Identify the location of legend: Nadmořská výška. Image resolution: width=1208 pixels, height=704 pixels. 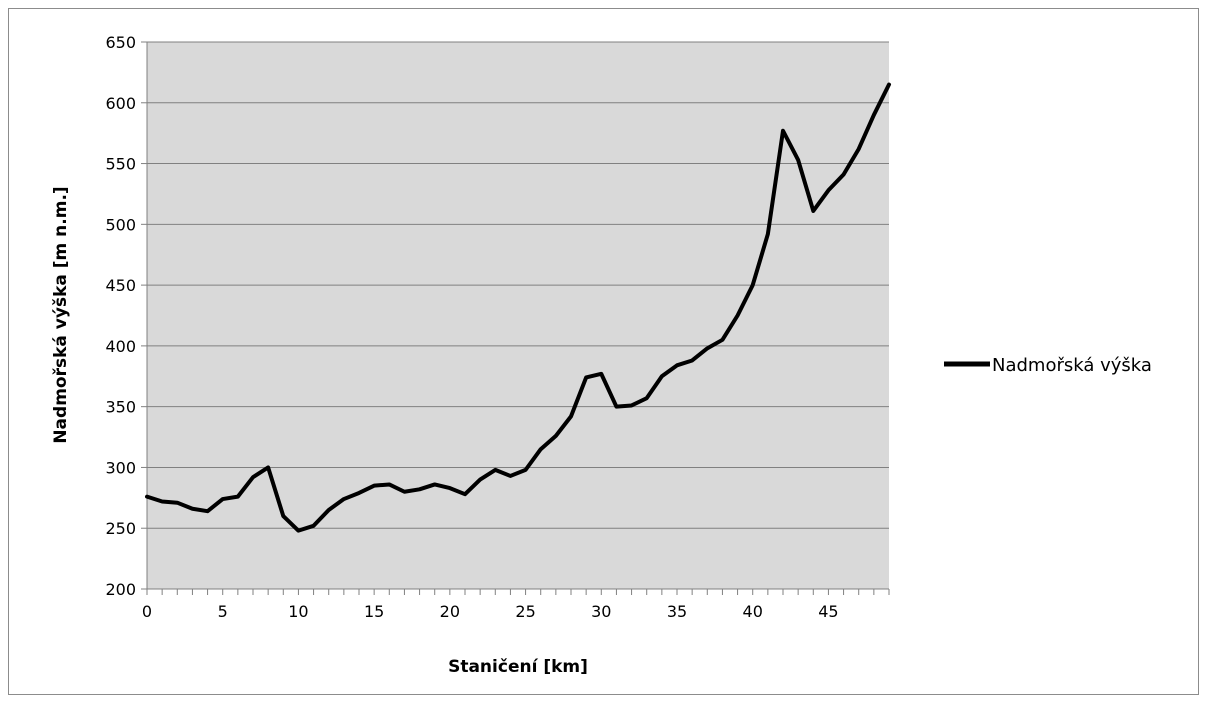
(1048, 365).